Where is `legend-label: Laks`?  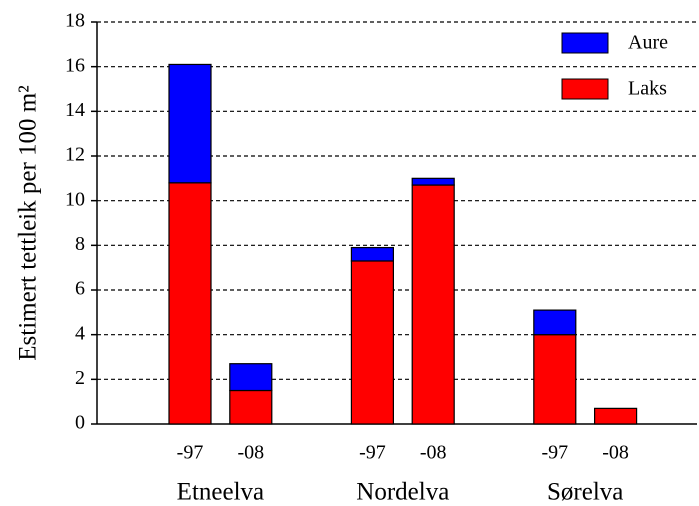 legend-label: Laks is located at coordinates (647, 89).